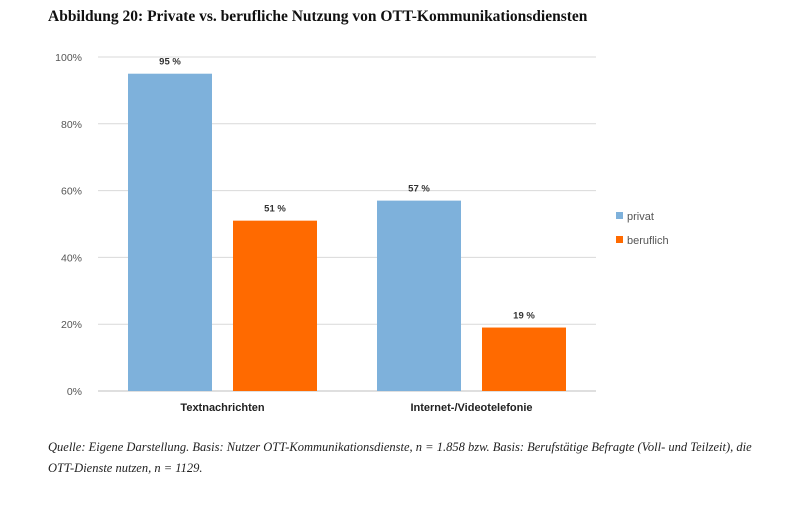  What do you see at coordinates (68, 58) in the screenshot?
I see `y-tick-label: 100%` at bounding box center [68, 58].